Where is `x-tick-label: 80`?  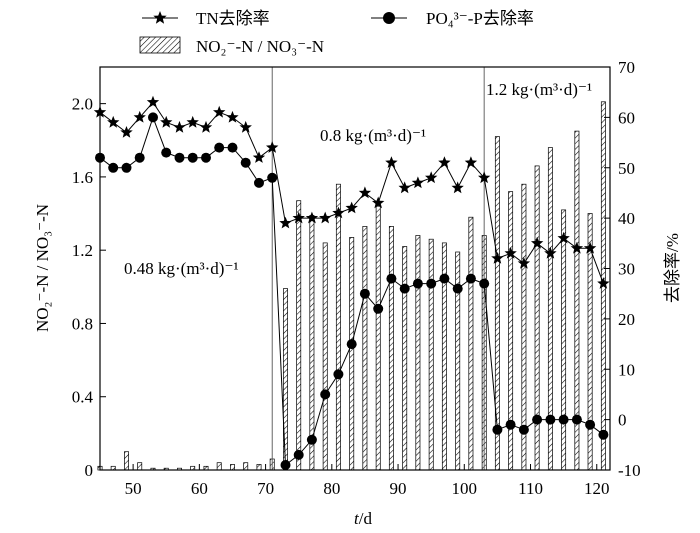
x-tick-label: 80 is located at coordinates (331, 488).